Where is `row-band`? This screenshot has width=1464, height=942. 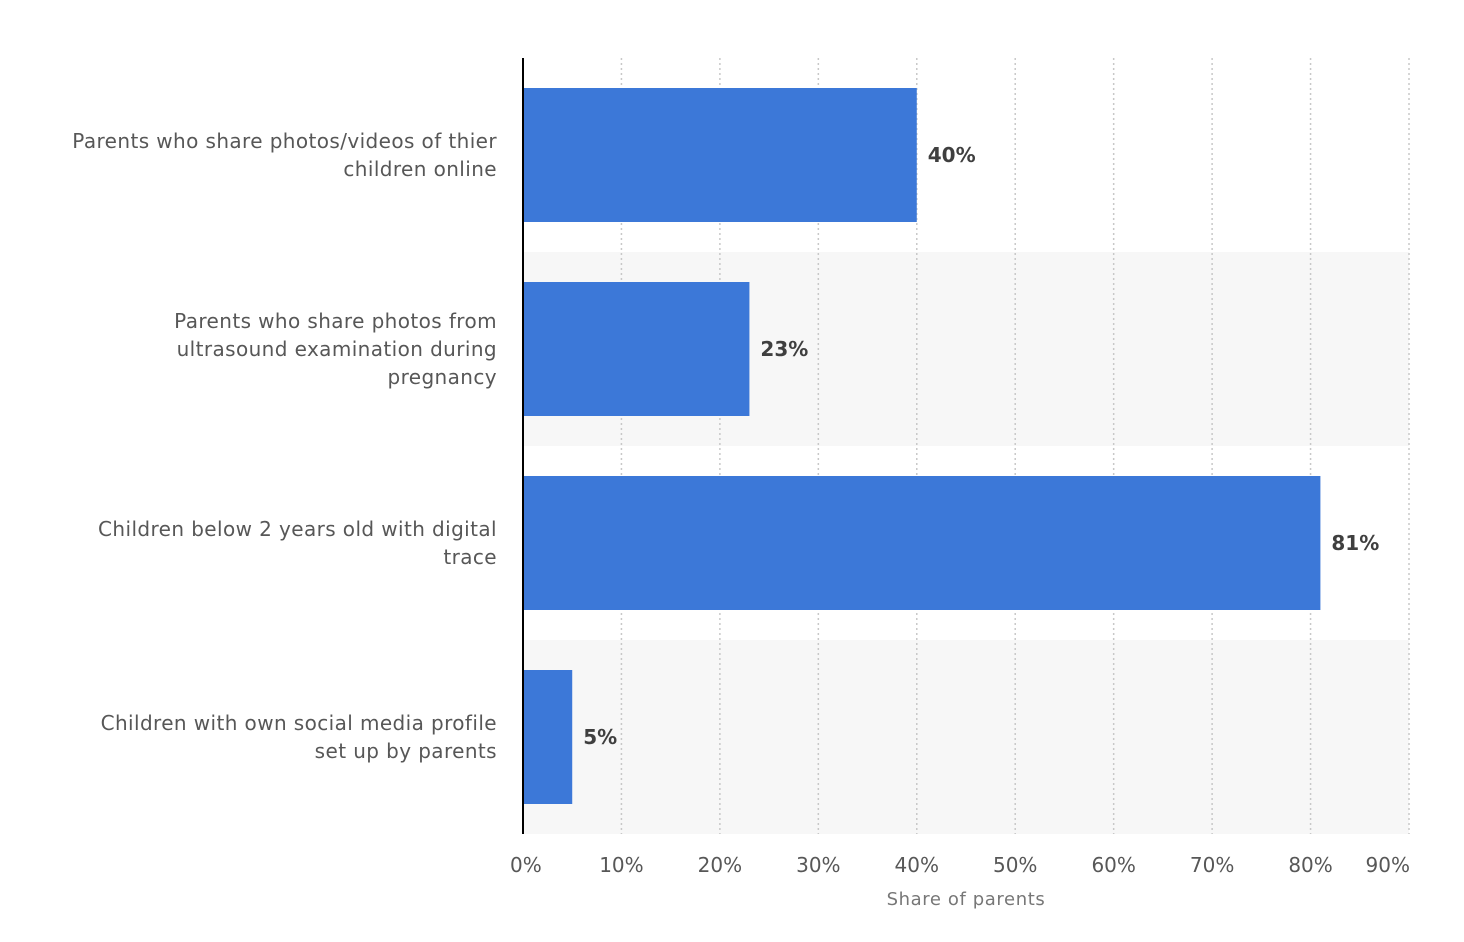 row-band is located at coordinates (966, 737).